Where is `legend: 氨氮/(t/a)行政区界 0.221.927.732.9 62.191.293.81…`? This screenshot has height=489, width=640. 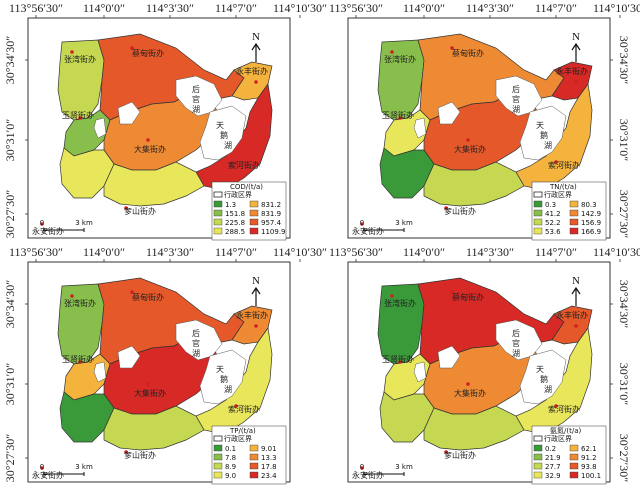 legend: 氨氮/(t/a)行政区界 0.221.927.732.9 62.191.293.81… is located at coordinates (569, 455).